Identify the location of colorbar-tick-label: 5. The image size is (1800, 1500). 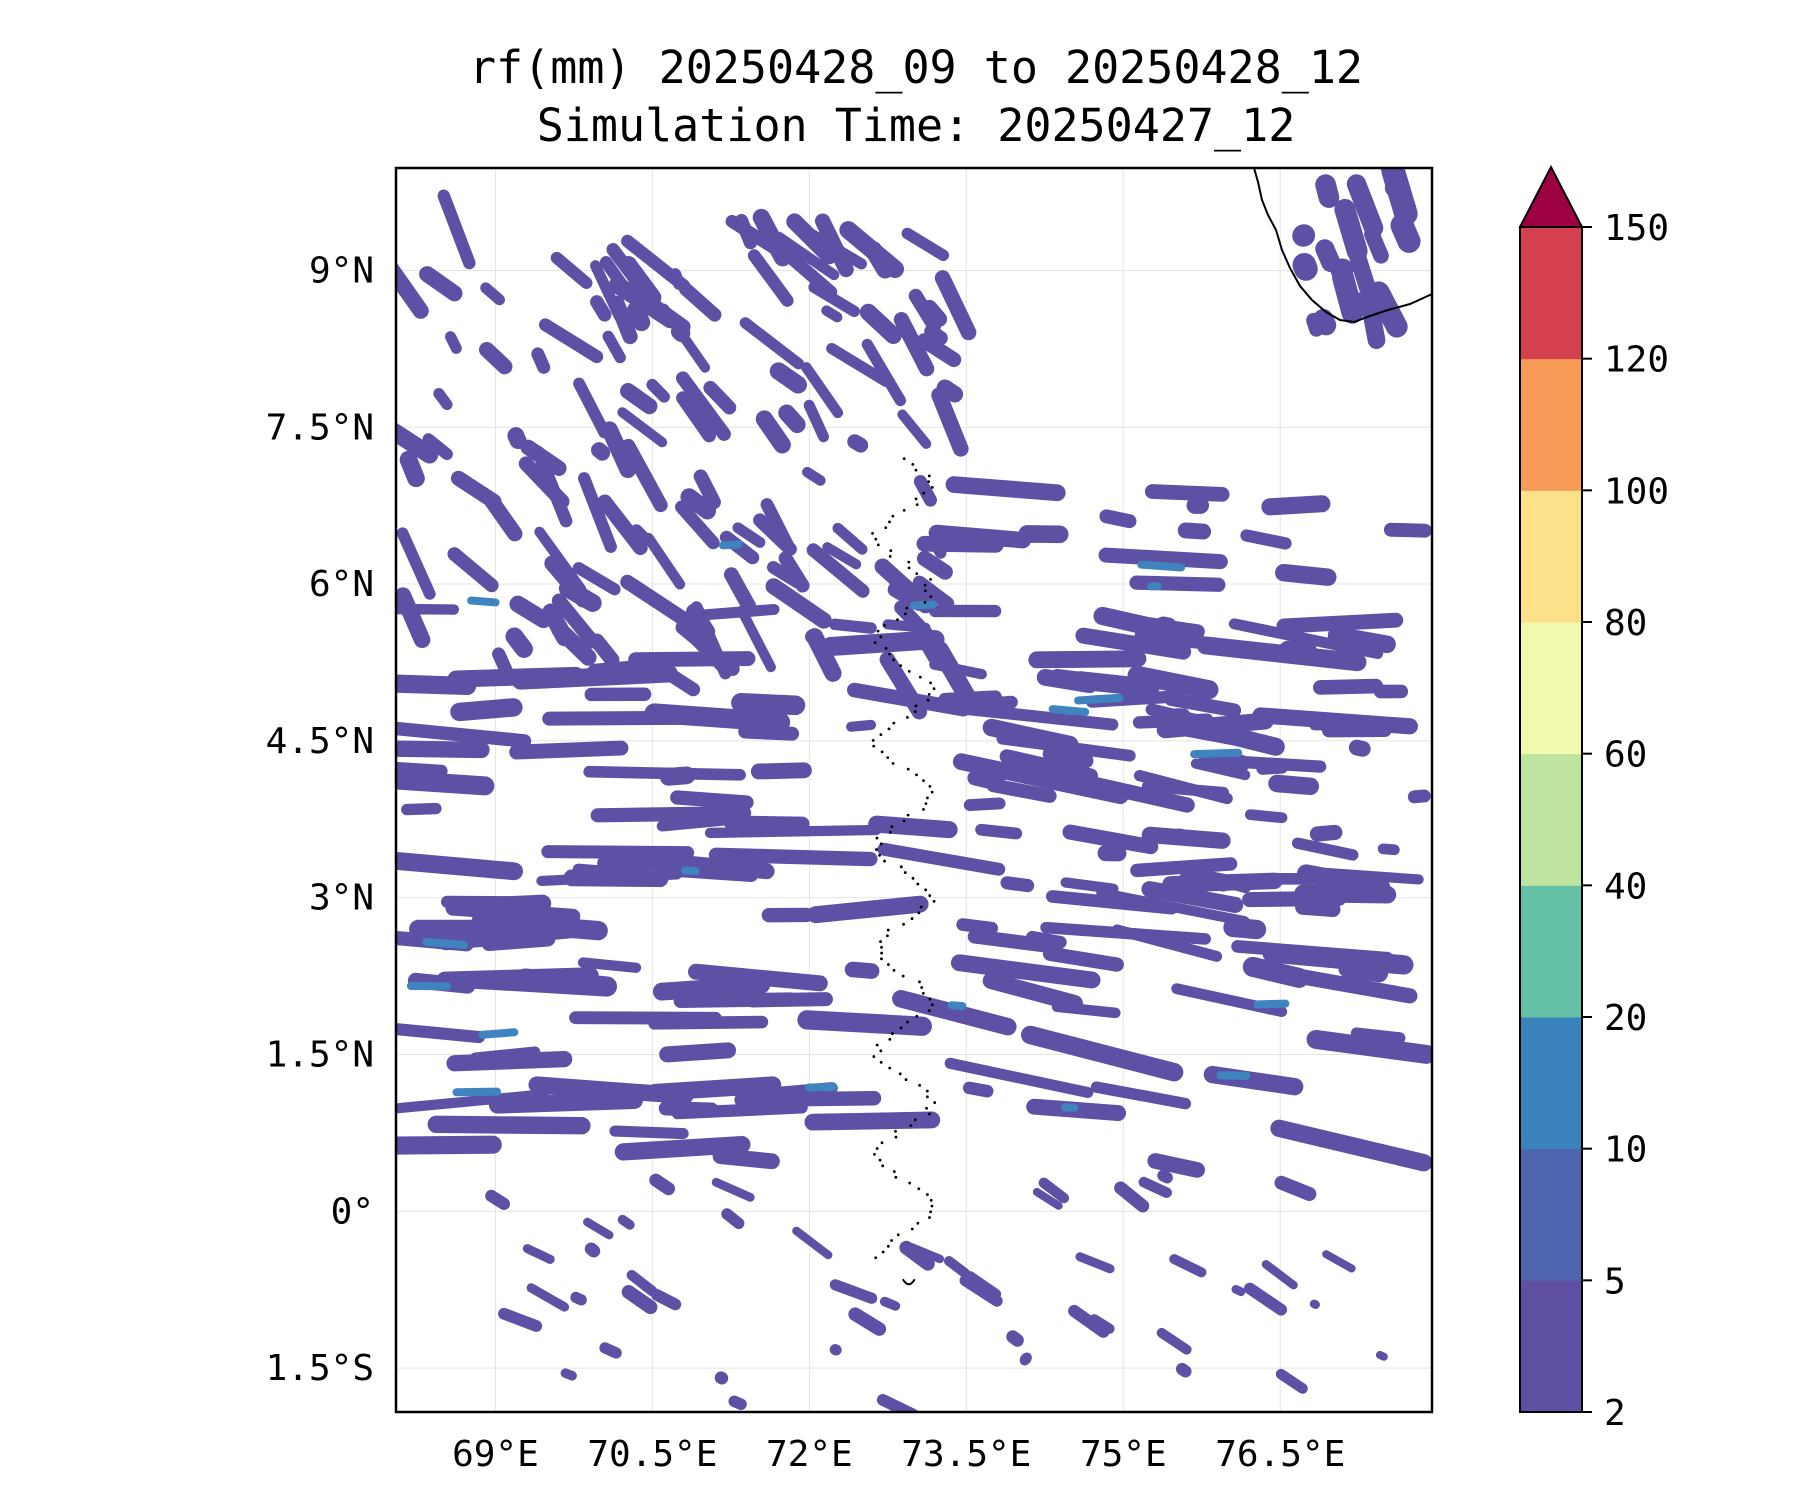
(1615, 1281).